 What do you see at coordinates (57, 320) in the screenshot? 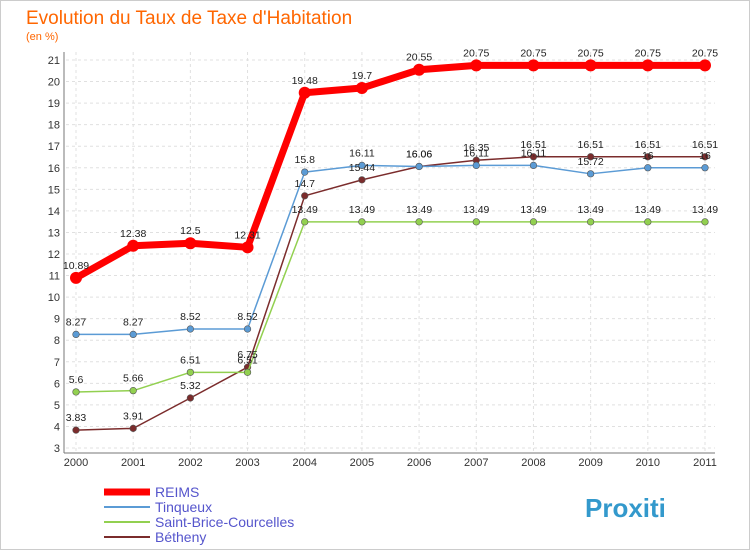
I see `y-tick-label: 9` at bounding box center [57, 320].